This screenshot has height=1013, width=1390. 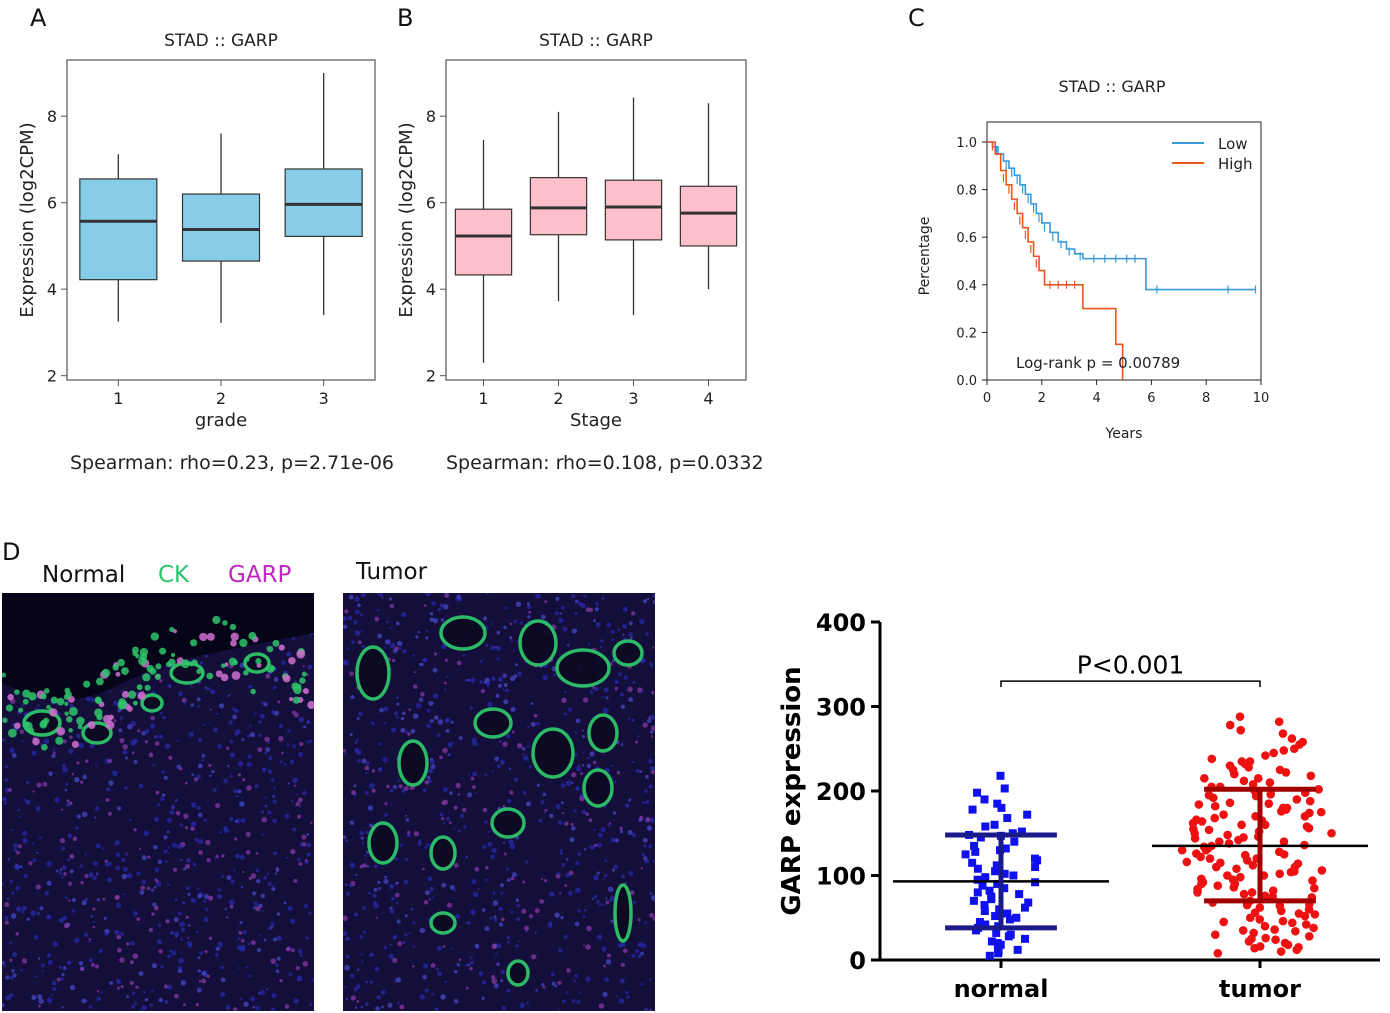 What do you see at coordinates (431, 376) in the screenshot?
I see `y-tick-label: 2` at bounding box center [431, 376].